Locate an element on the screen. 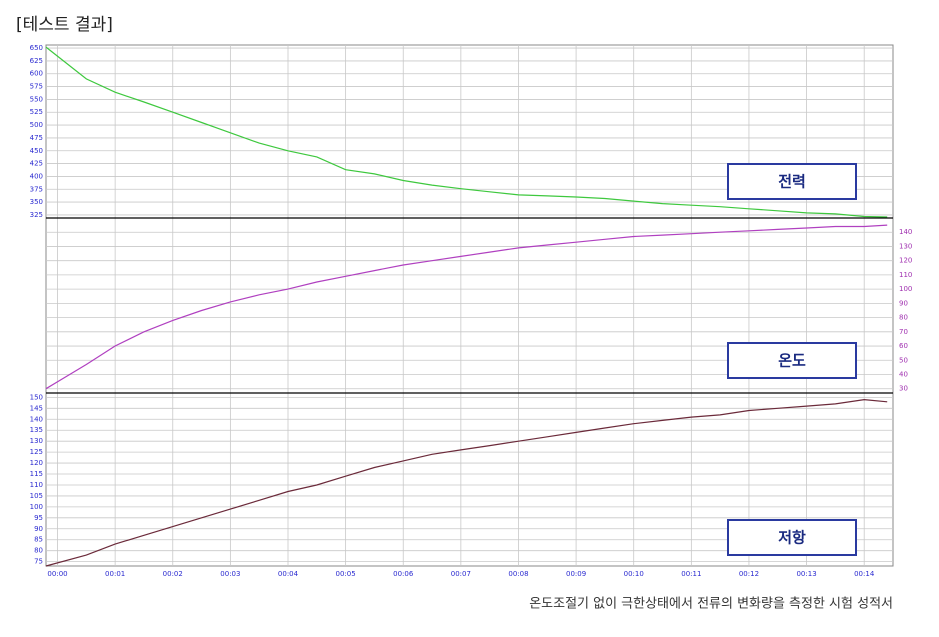  x-tick-label: 00:14 is located at coordinates (864, 574).